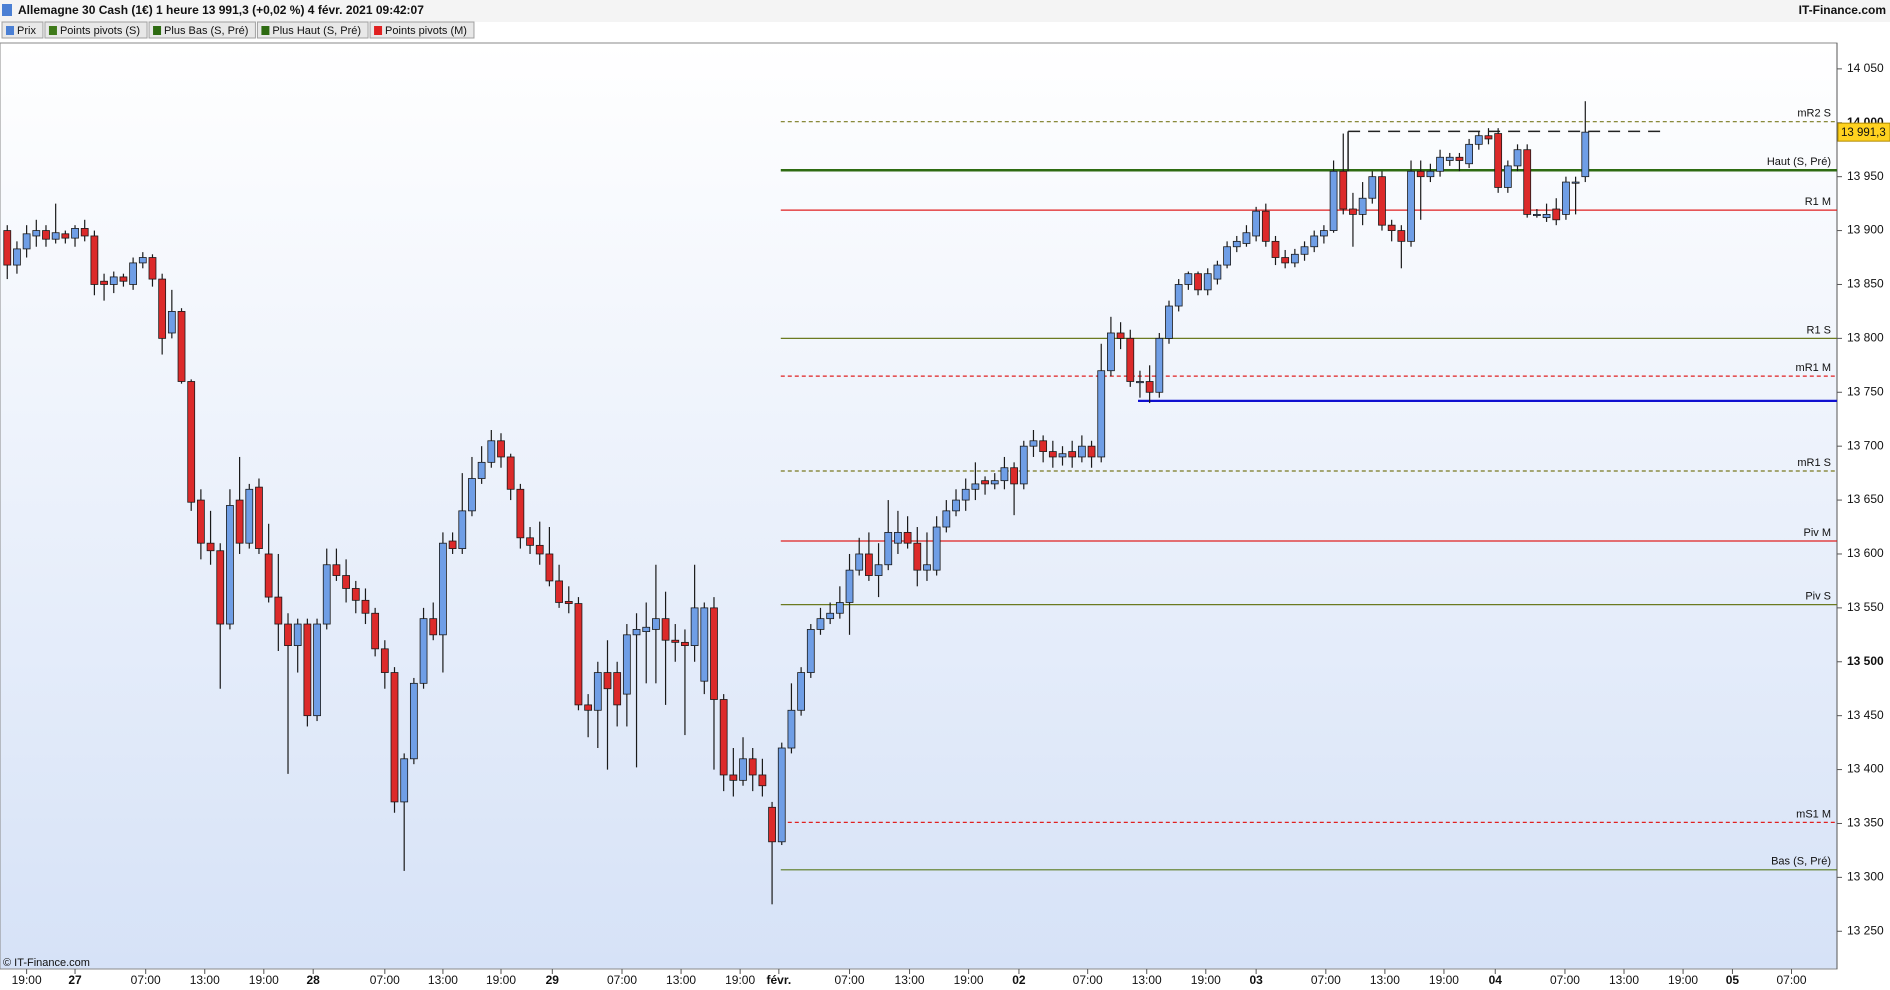 The width and height of the screenshot is (1890, 990). What do you see at coordinates (7, 10) in the screenshot?
I see `header-icon` at bounding box center [7, 10].